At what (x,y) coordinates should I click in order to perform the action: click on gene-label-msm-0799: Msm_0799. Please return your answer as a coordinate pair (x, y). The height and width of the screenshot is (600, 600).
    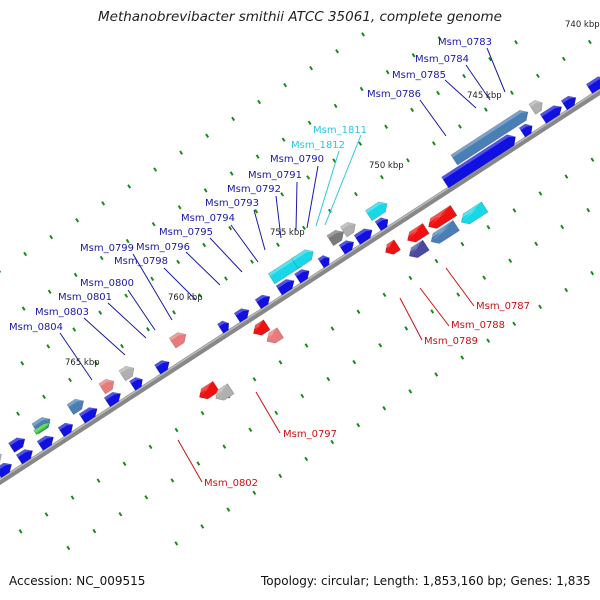
    Looking at the image, I should click on (107, 248).